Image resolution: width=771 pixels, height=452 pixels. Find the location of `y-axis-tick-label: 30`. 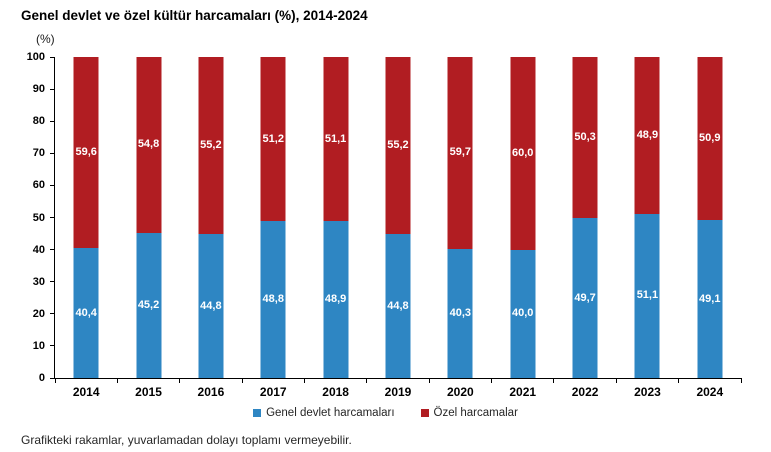

y-axis-tick-label: 30 is located at coordinates (38, 281).